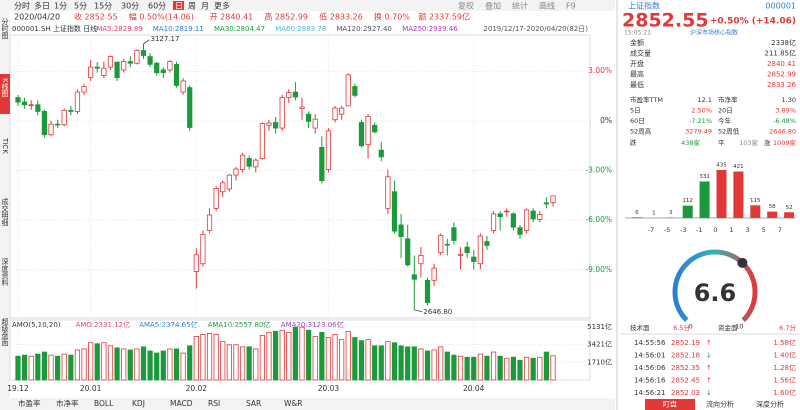 The height and width of the screenshot is (410, 800). I want to click on stat-label: 5日, so click(635, 111).